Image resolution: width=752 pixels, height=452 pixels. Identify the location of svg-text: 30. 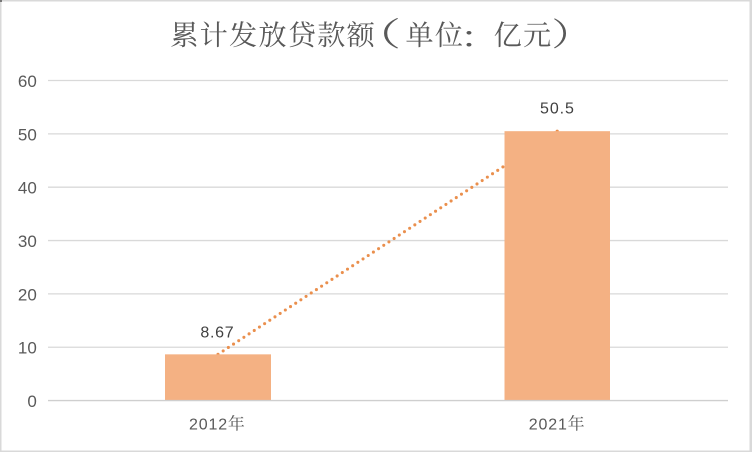
(27, 241).